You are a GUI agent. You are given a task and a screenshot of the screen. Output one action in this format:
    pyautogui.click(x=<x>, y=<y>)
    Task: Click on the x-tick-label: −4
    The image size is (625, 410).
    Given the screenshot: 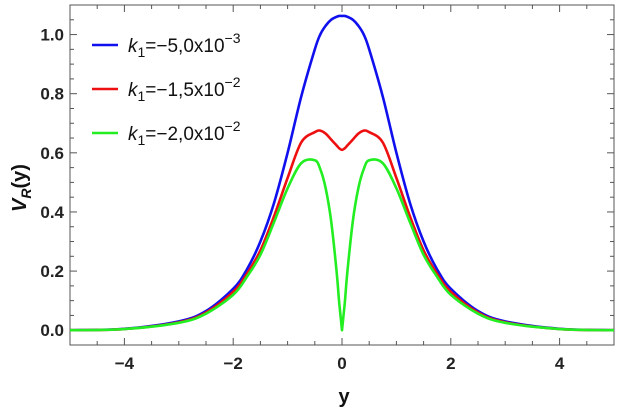 What is the action you would take?
    pyautogui.click(x=125, y=363)
    